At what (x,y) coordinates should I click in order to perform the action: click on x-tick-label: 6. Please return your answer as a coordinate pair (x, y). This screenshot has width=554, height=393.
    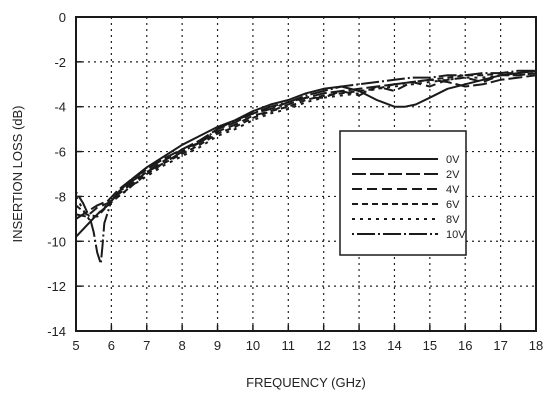
    Looking at the image, I should click on (111, 345).